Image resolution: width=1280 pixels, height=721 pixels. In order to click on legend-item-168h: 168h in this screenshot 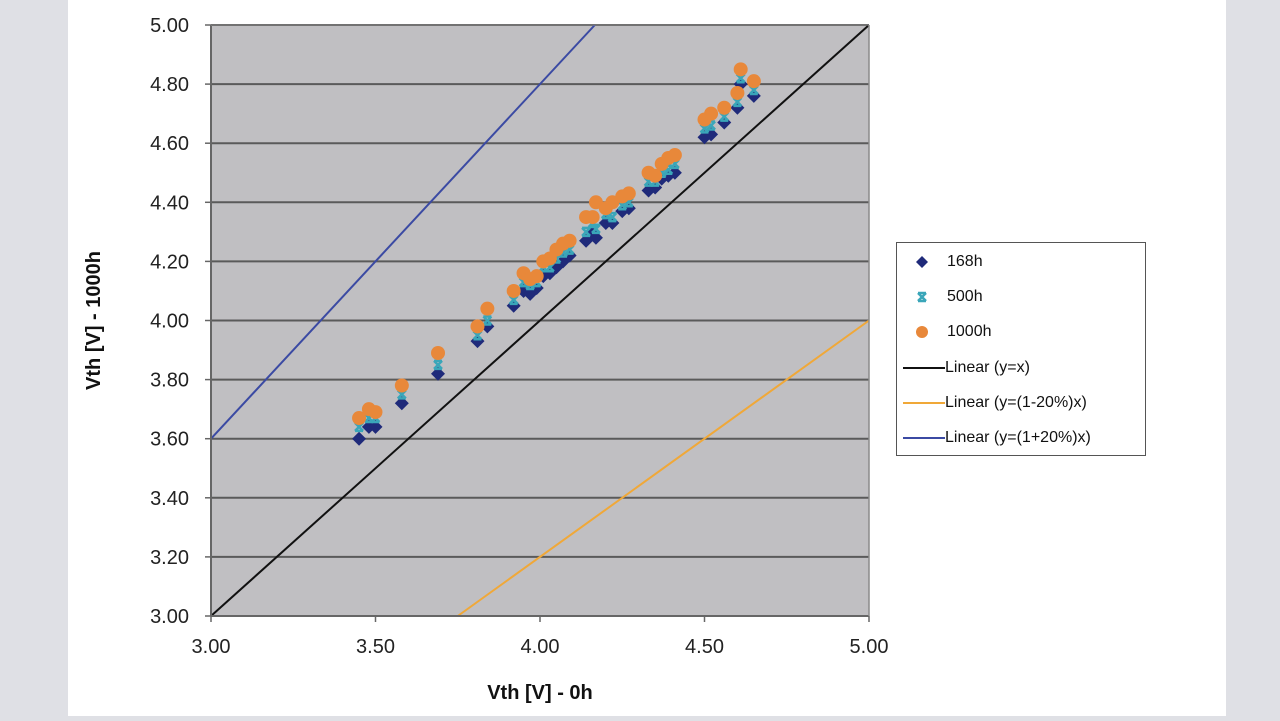, I will do `click(940, 262)`.